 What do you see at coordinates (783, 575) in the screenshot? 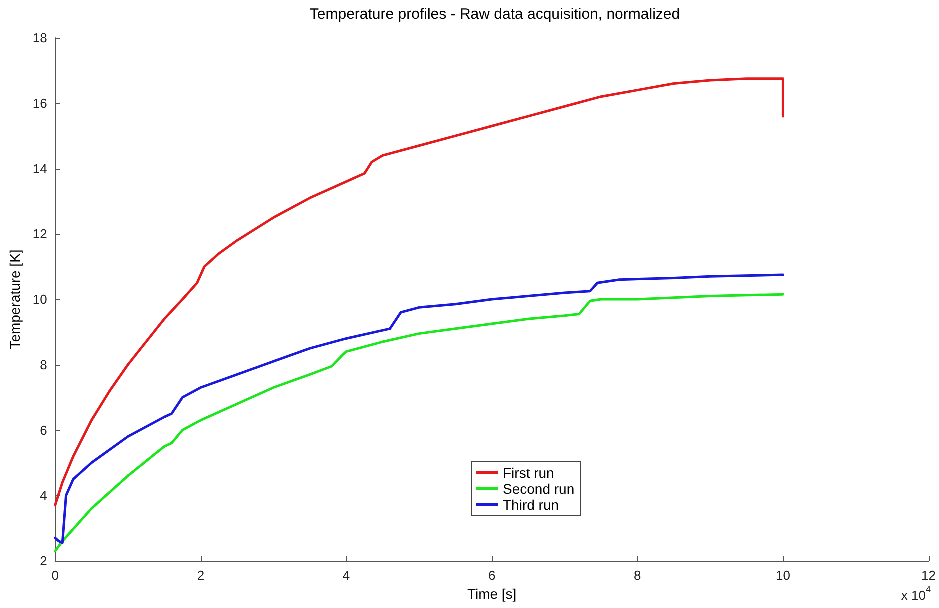
I see `x-tick-label: 10` at bounding box center [783, 575].